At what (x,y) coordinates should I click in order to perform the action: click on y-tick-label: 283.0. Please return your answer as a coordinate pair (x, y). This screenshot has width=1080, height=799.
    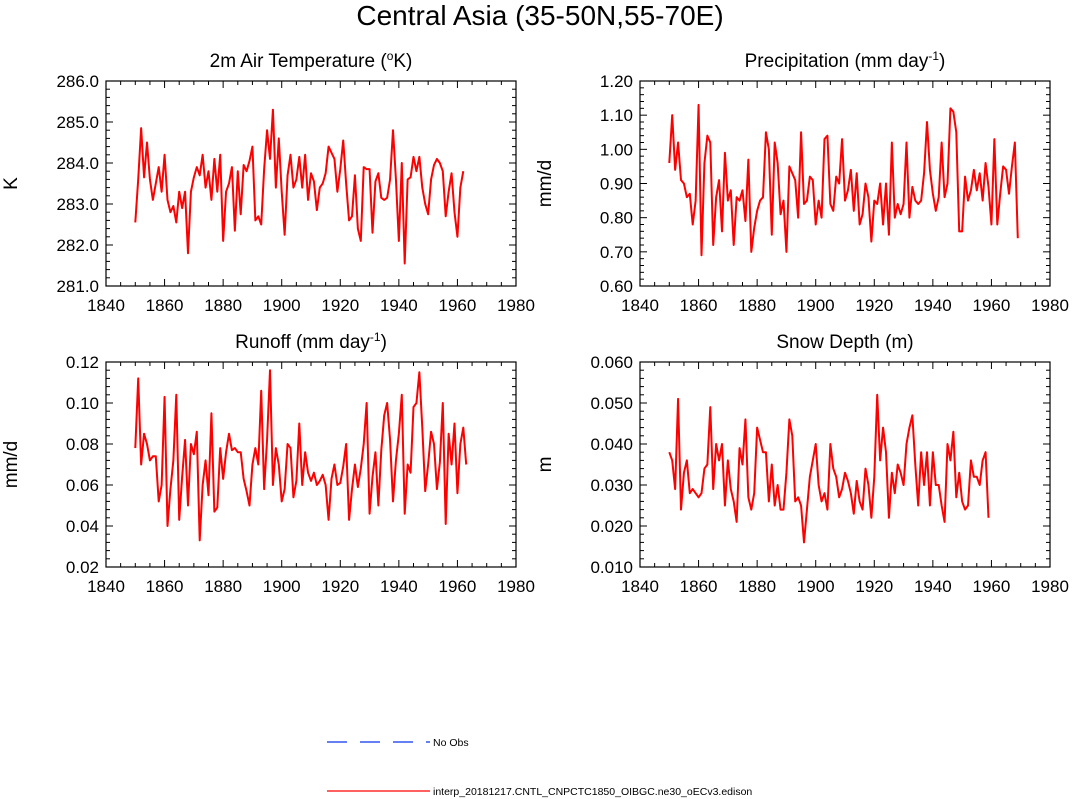
    Looking at the image, I should click on (77, 204).